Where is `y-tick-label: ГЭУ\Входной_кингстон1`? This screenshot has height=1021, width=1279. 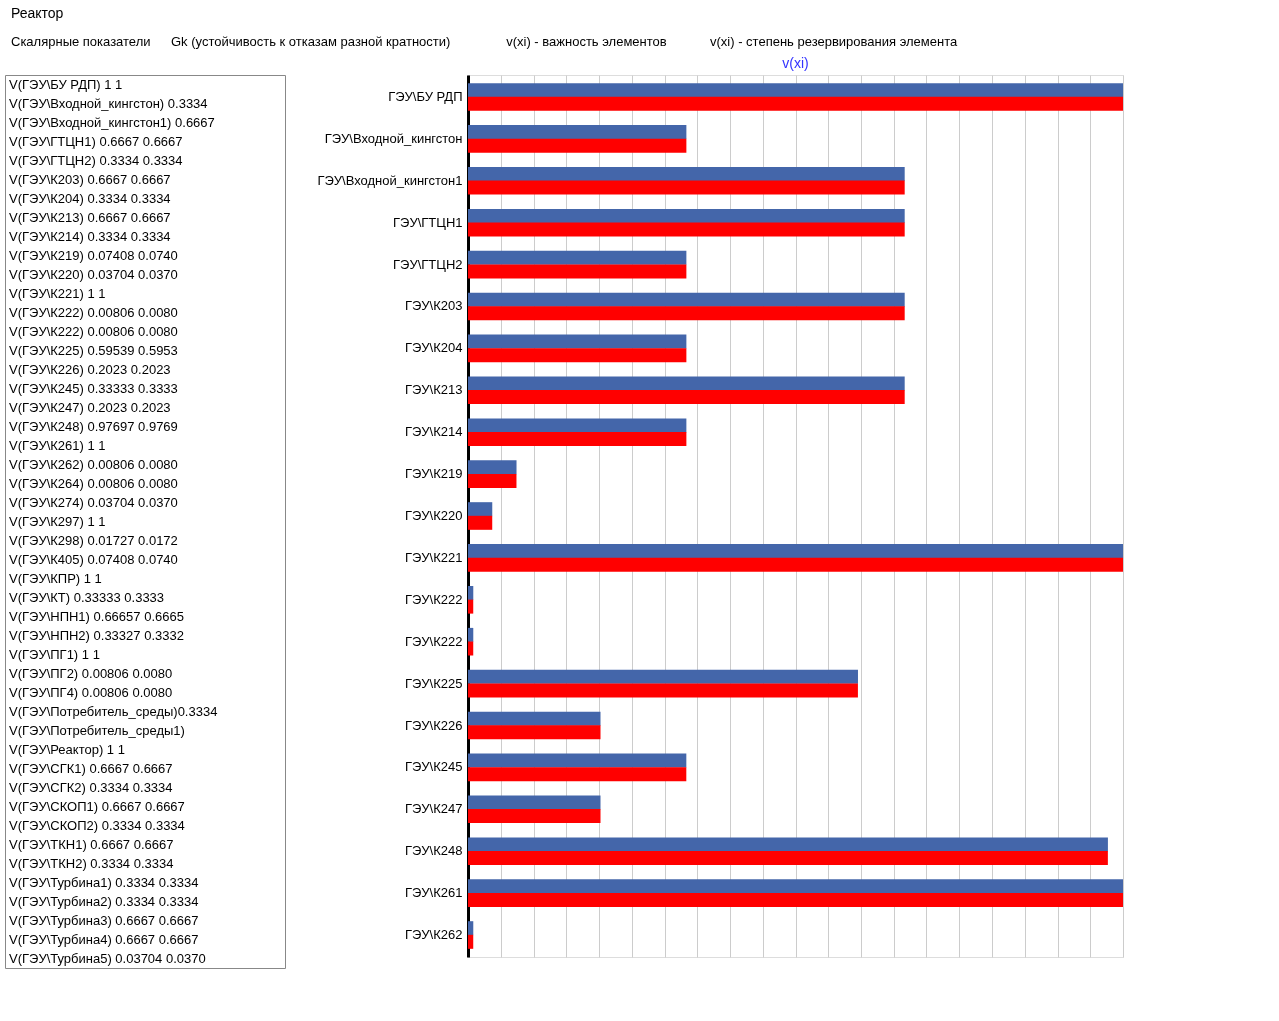
y-tick-label: ГЭУ\Входной_кингстон1 is located at coordinates (390, 180).